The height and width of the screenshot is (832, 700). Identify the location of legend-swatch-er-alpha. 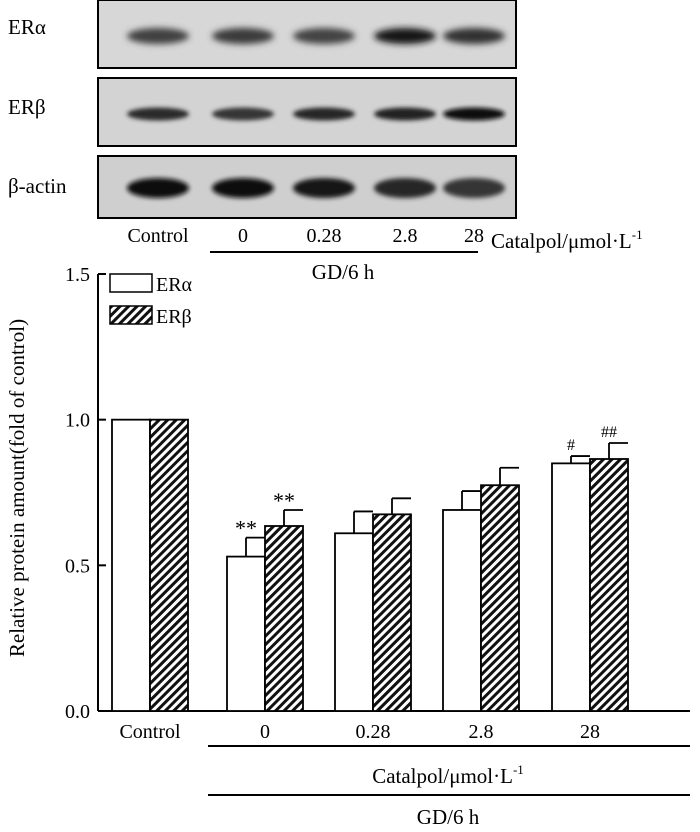
(131, 283).